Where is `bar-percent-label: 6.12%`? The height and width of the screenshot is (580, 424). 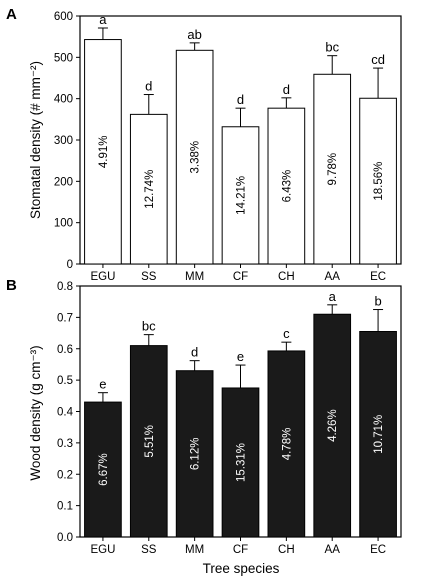
bar-percent-label: 6.12% is located at coordinates (196, 454).